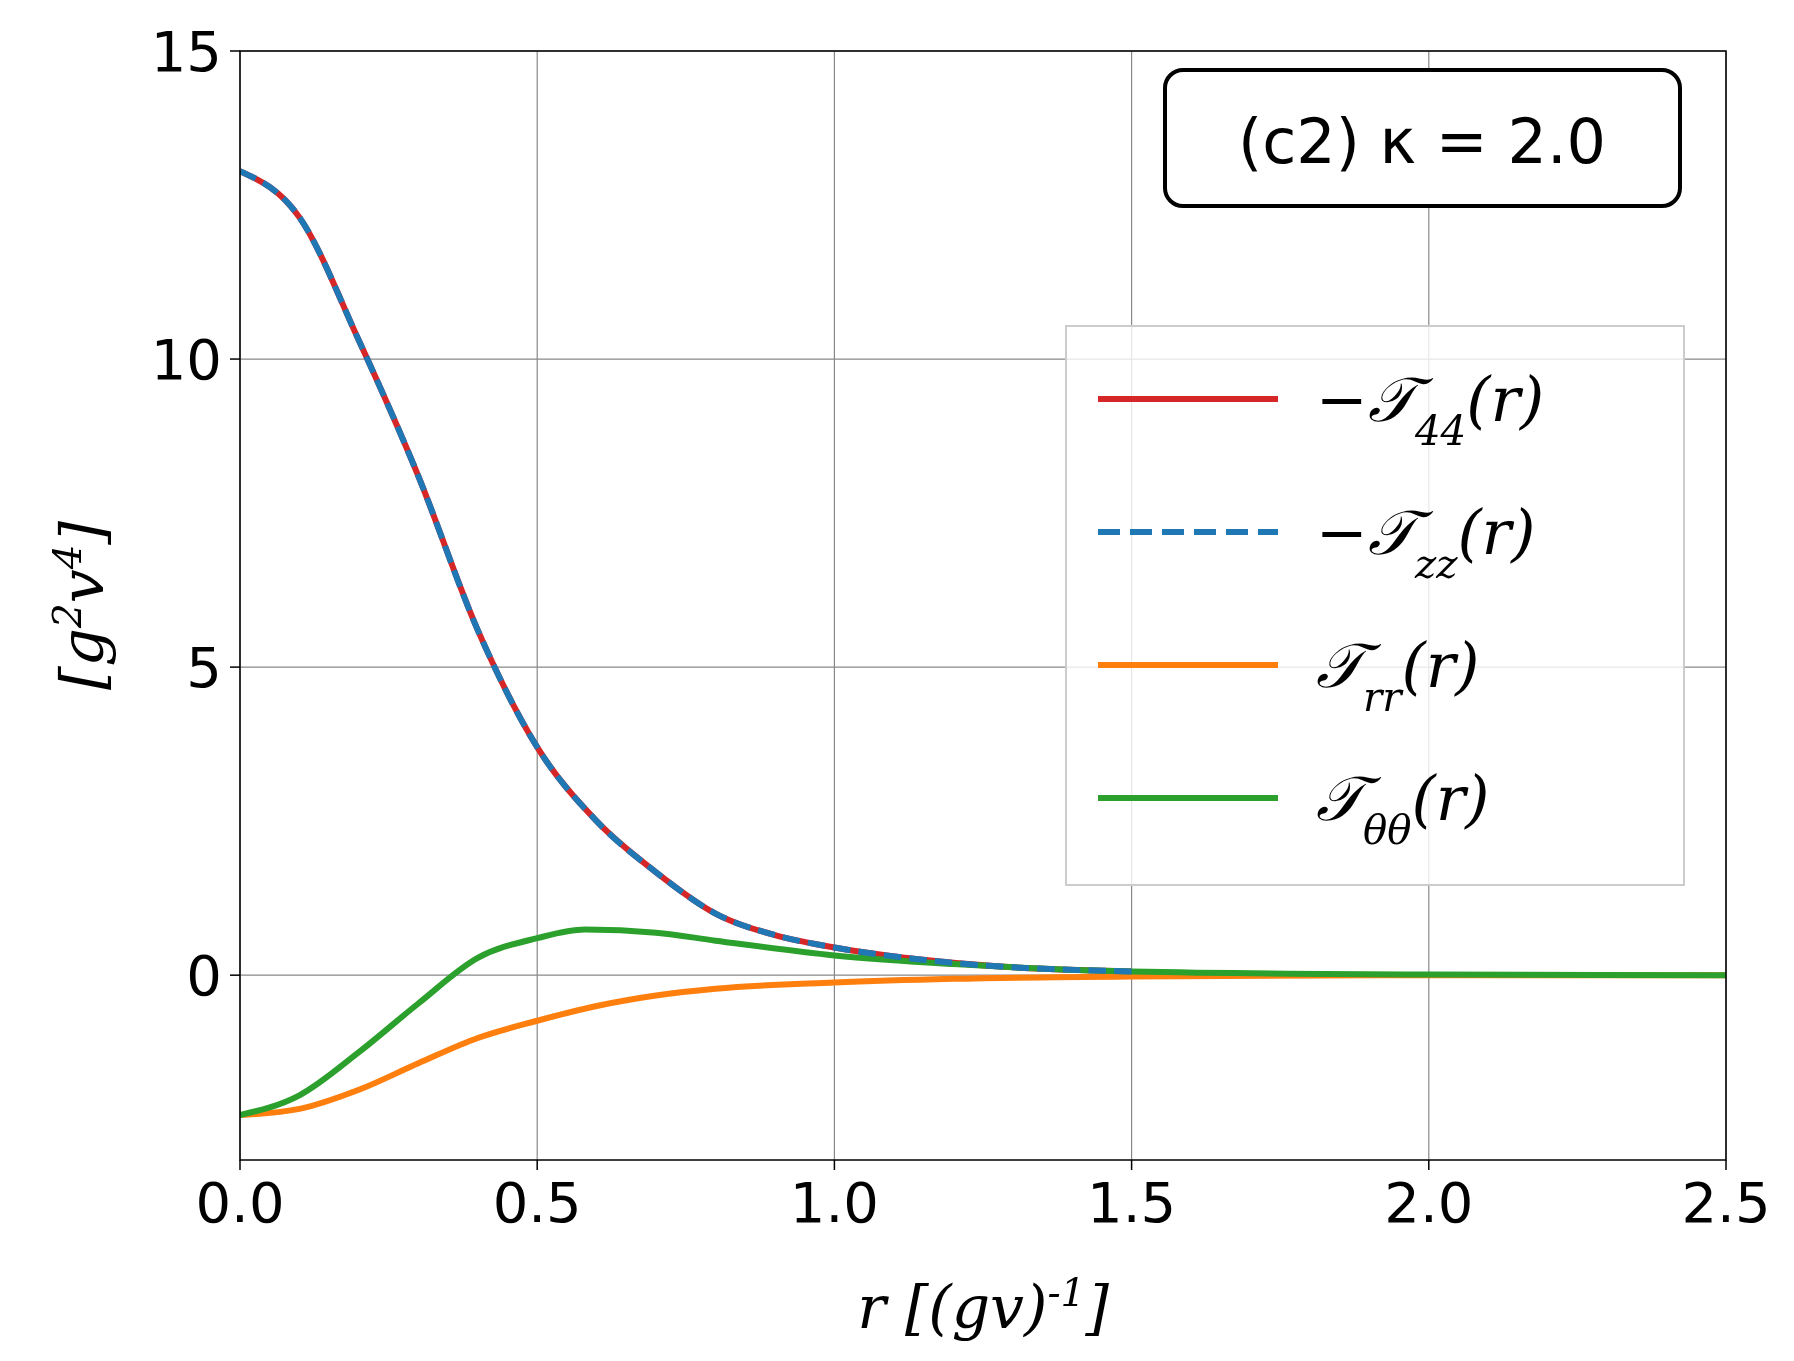 The height and width of the screenshot is (1361, 1794). Describe the element at coordinates (1422, 141) in the screenshot. I see `annotation: (c2) κ = 2.0` at that location.